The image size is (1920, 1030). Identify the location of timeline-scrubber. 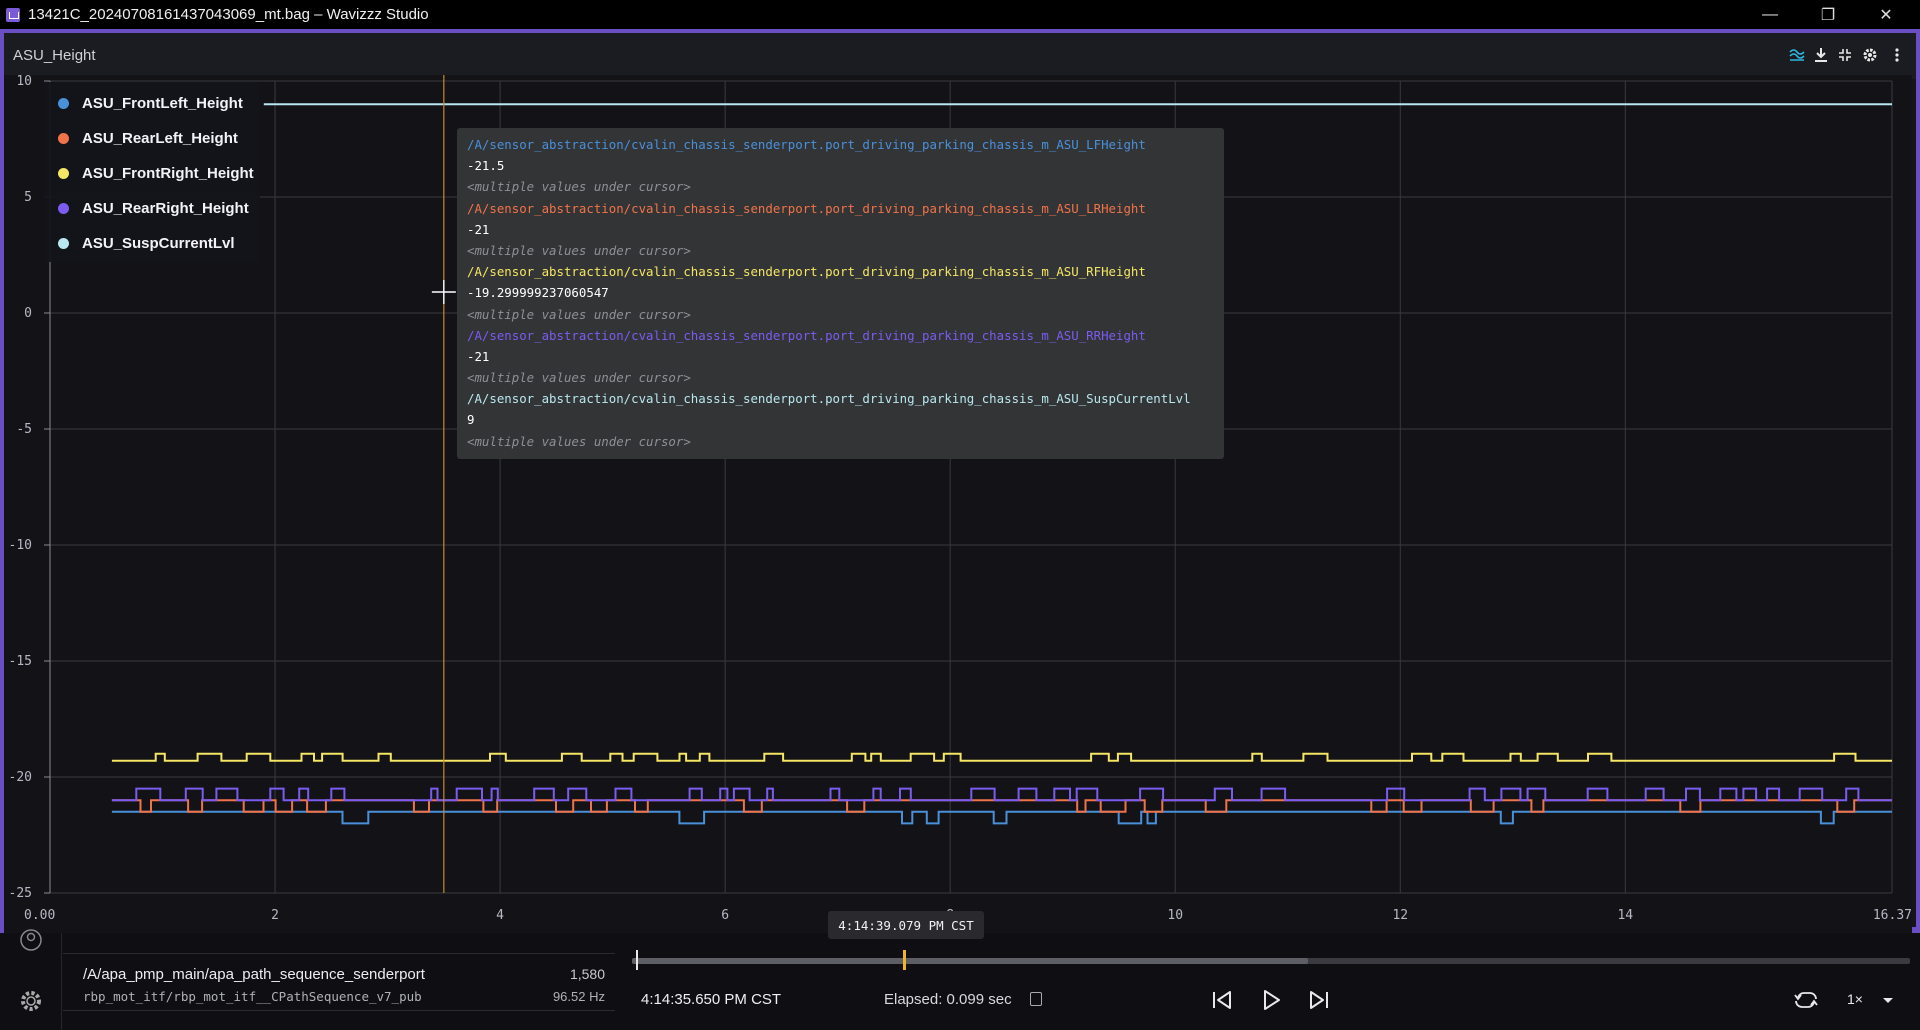
(1271, 961).